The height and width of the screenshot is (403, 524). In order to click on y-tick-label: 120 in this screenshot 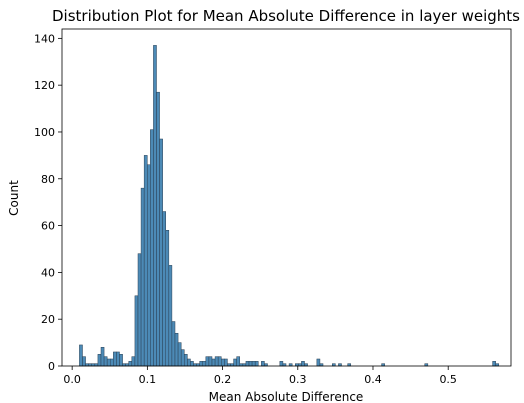, I will do `click(44, 85)`.